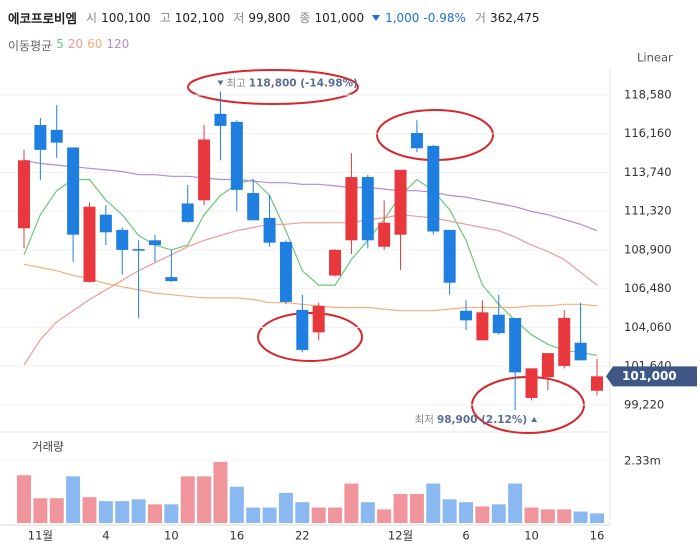 This screenshot has width=700, height=549. Describe the element at coordinates (648, 327) in the screenshot. I see `y-tick-label: 104,060` at that location.